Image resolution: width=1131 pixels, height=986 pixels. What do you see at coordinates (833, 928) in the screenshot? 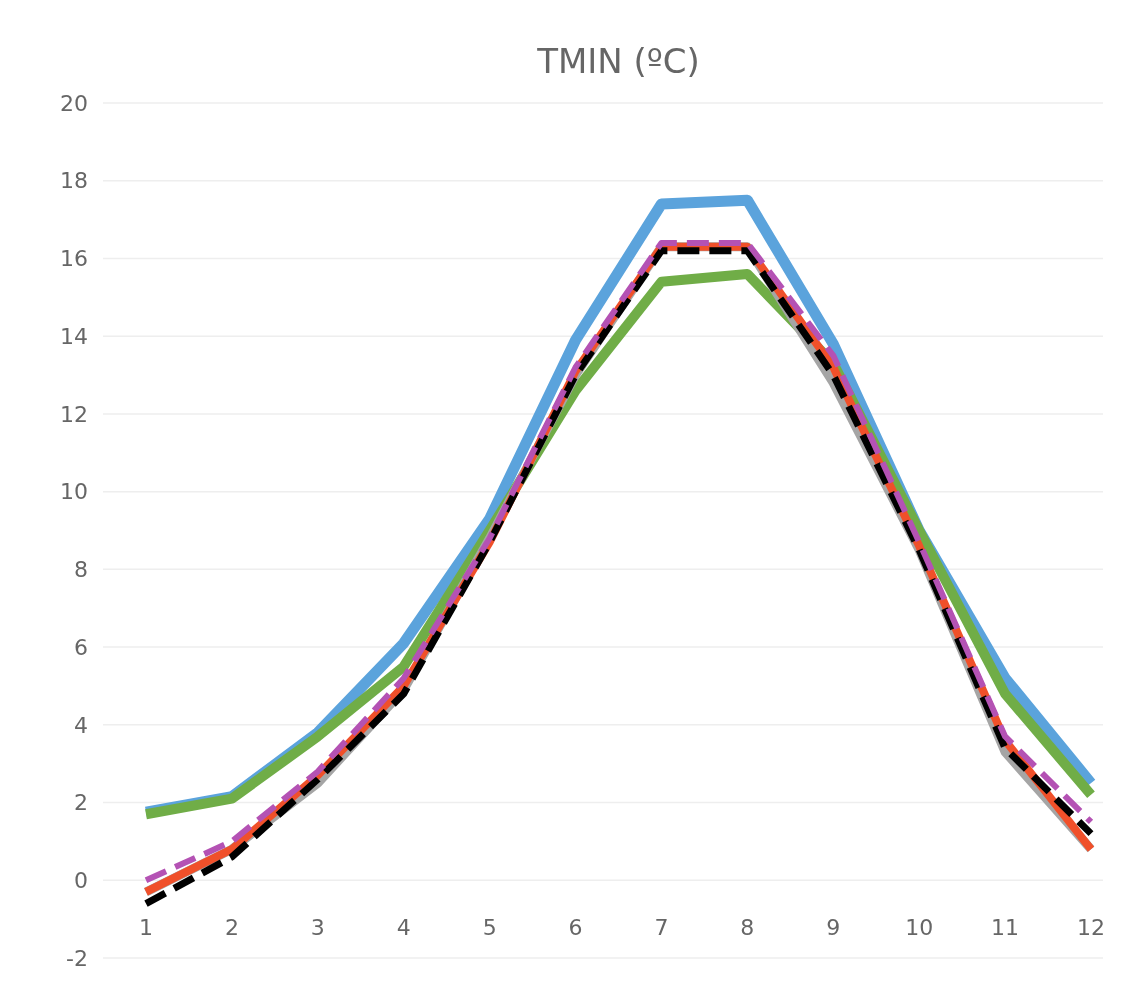
I see `x-tick-label: 9` at bounding box center [833, 928].